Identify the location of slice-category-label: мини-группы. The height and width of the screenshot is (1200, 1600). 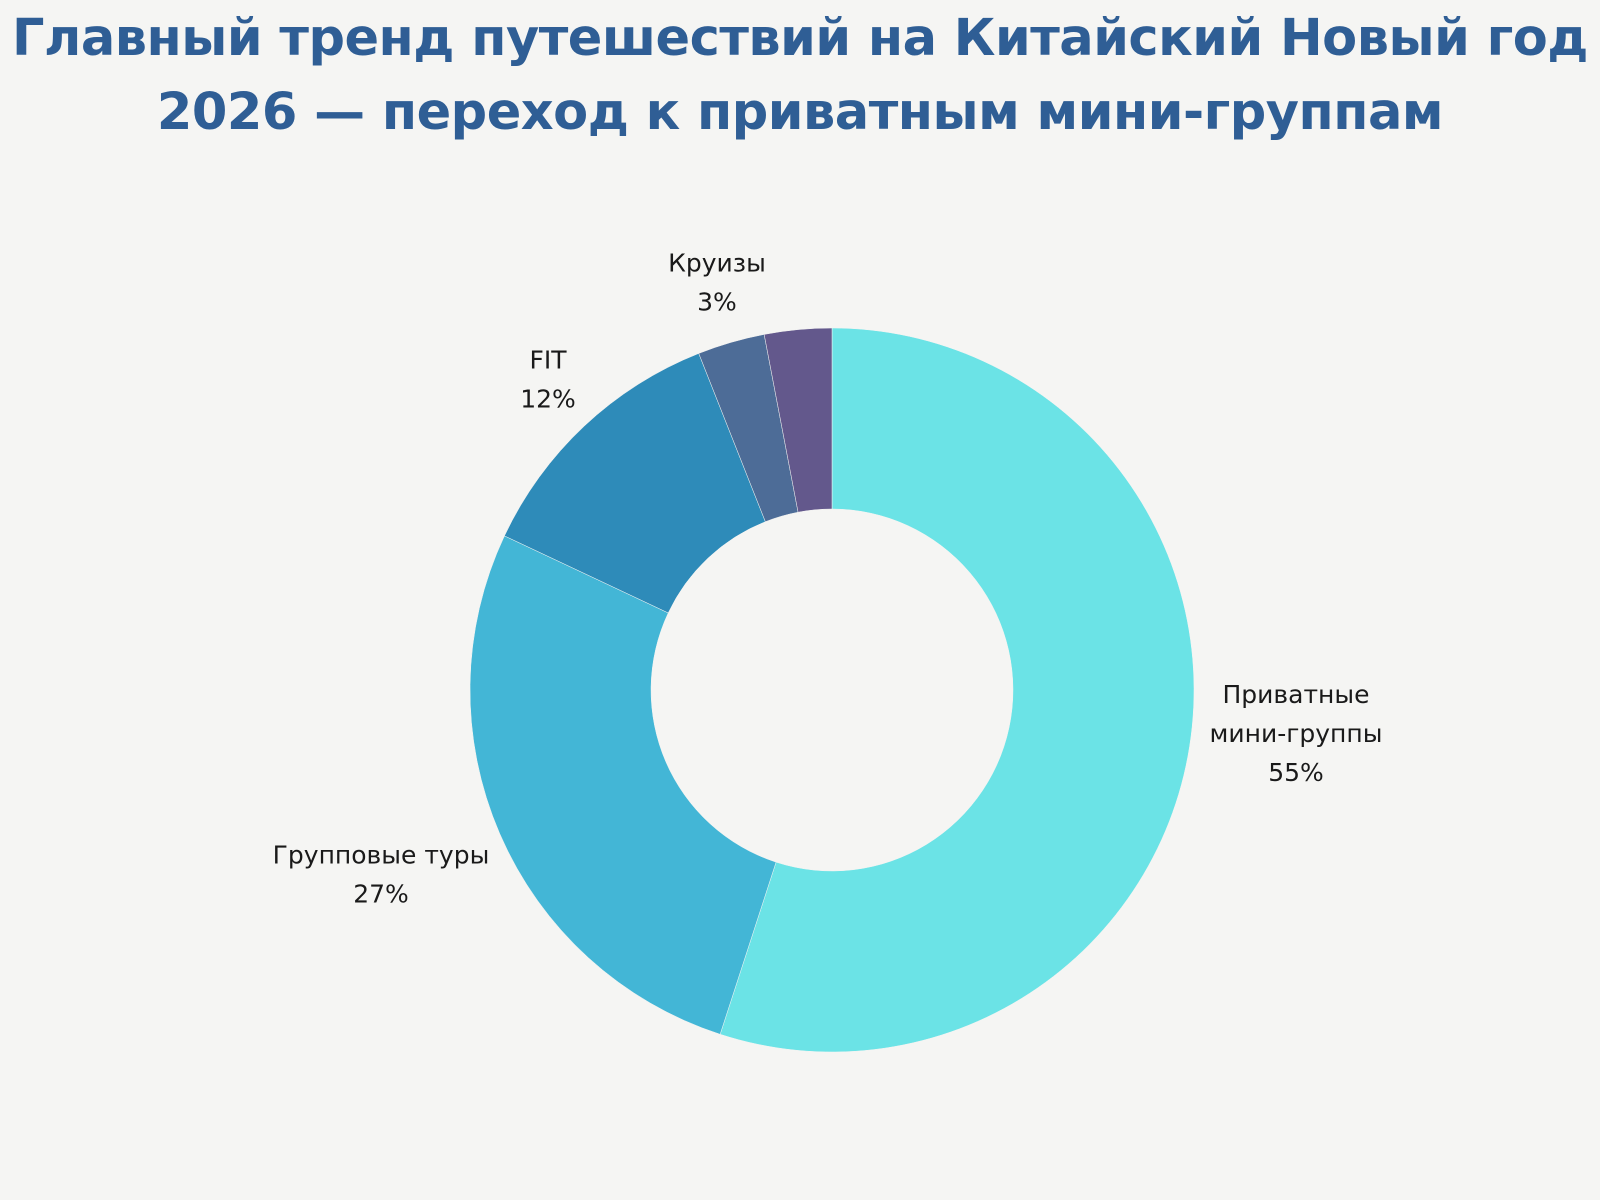
(1296, 733).